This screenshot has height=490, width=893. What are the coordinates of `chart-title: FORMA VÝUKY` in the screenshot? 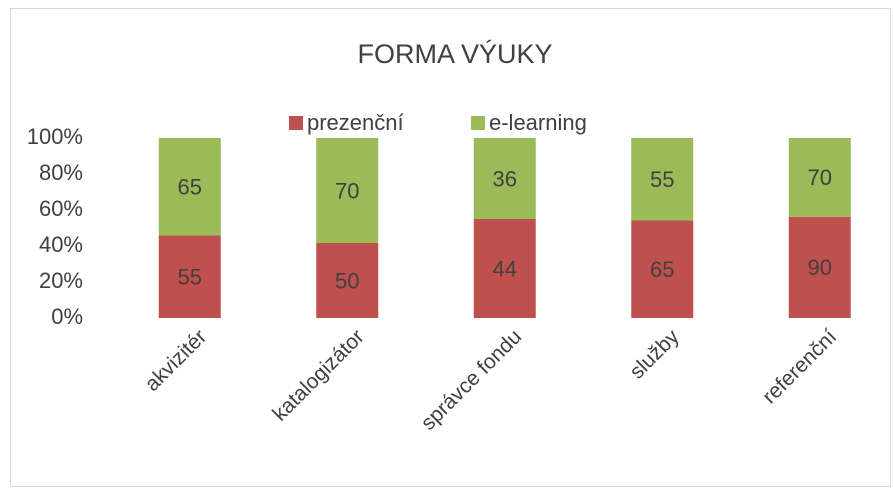 It's located at (454, 54).